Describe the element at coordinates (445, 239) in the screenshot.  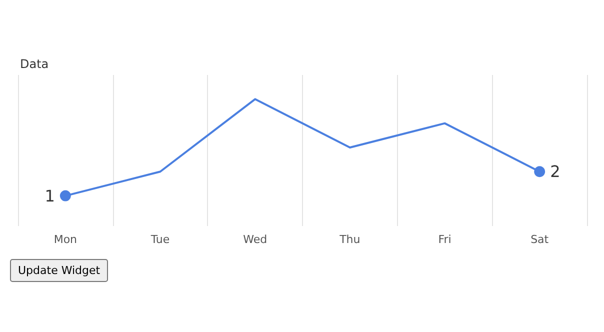
I see `x-tick-label: Fri` at that location.